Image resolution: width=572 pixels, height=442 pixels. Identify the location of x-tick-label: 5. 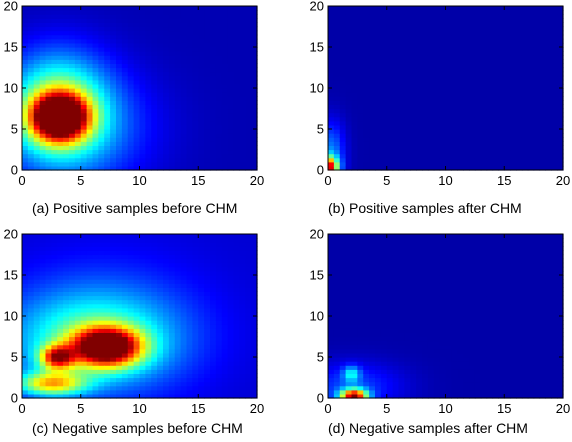
(386, 180).